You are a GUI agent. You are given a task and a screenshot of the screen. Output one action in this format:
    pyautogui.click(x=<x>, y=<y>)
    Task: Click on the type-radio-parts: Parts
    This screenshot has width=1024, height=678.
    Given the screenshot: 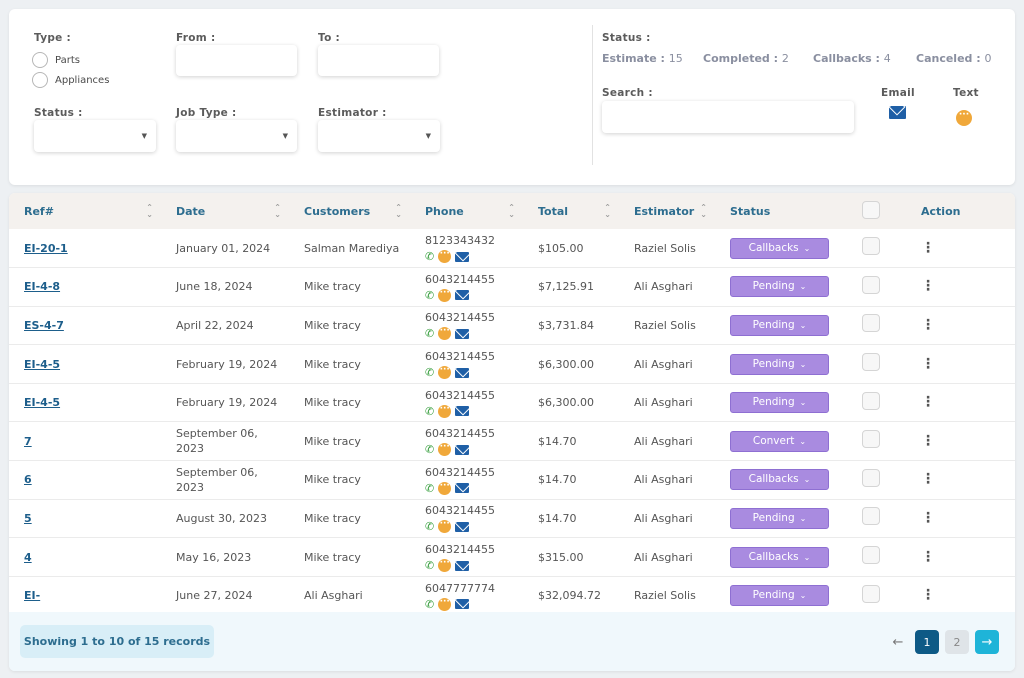 What is the action you would take?
    pyautogui.click(x=56, y=60)
    